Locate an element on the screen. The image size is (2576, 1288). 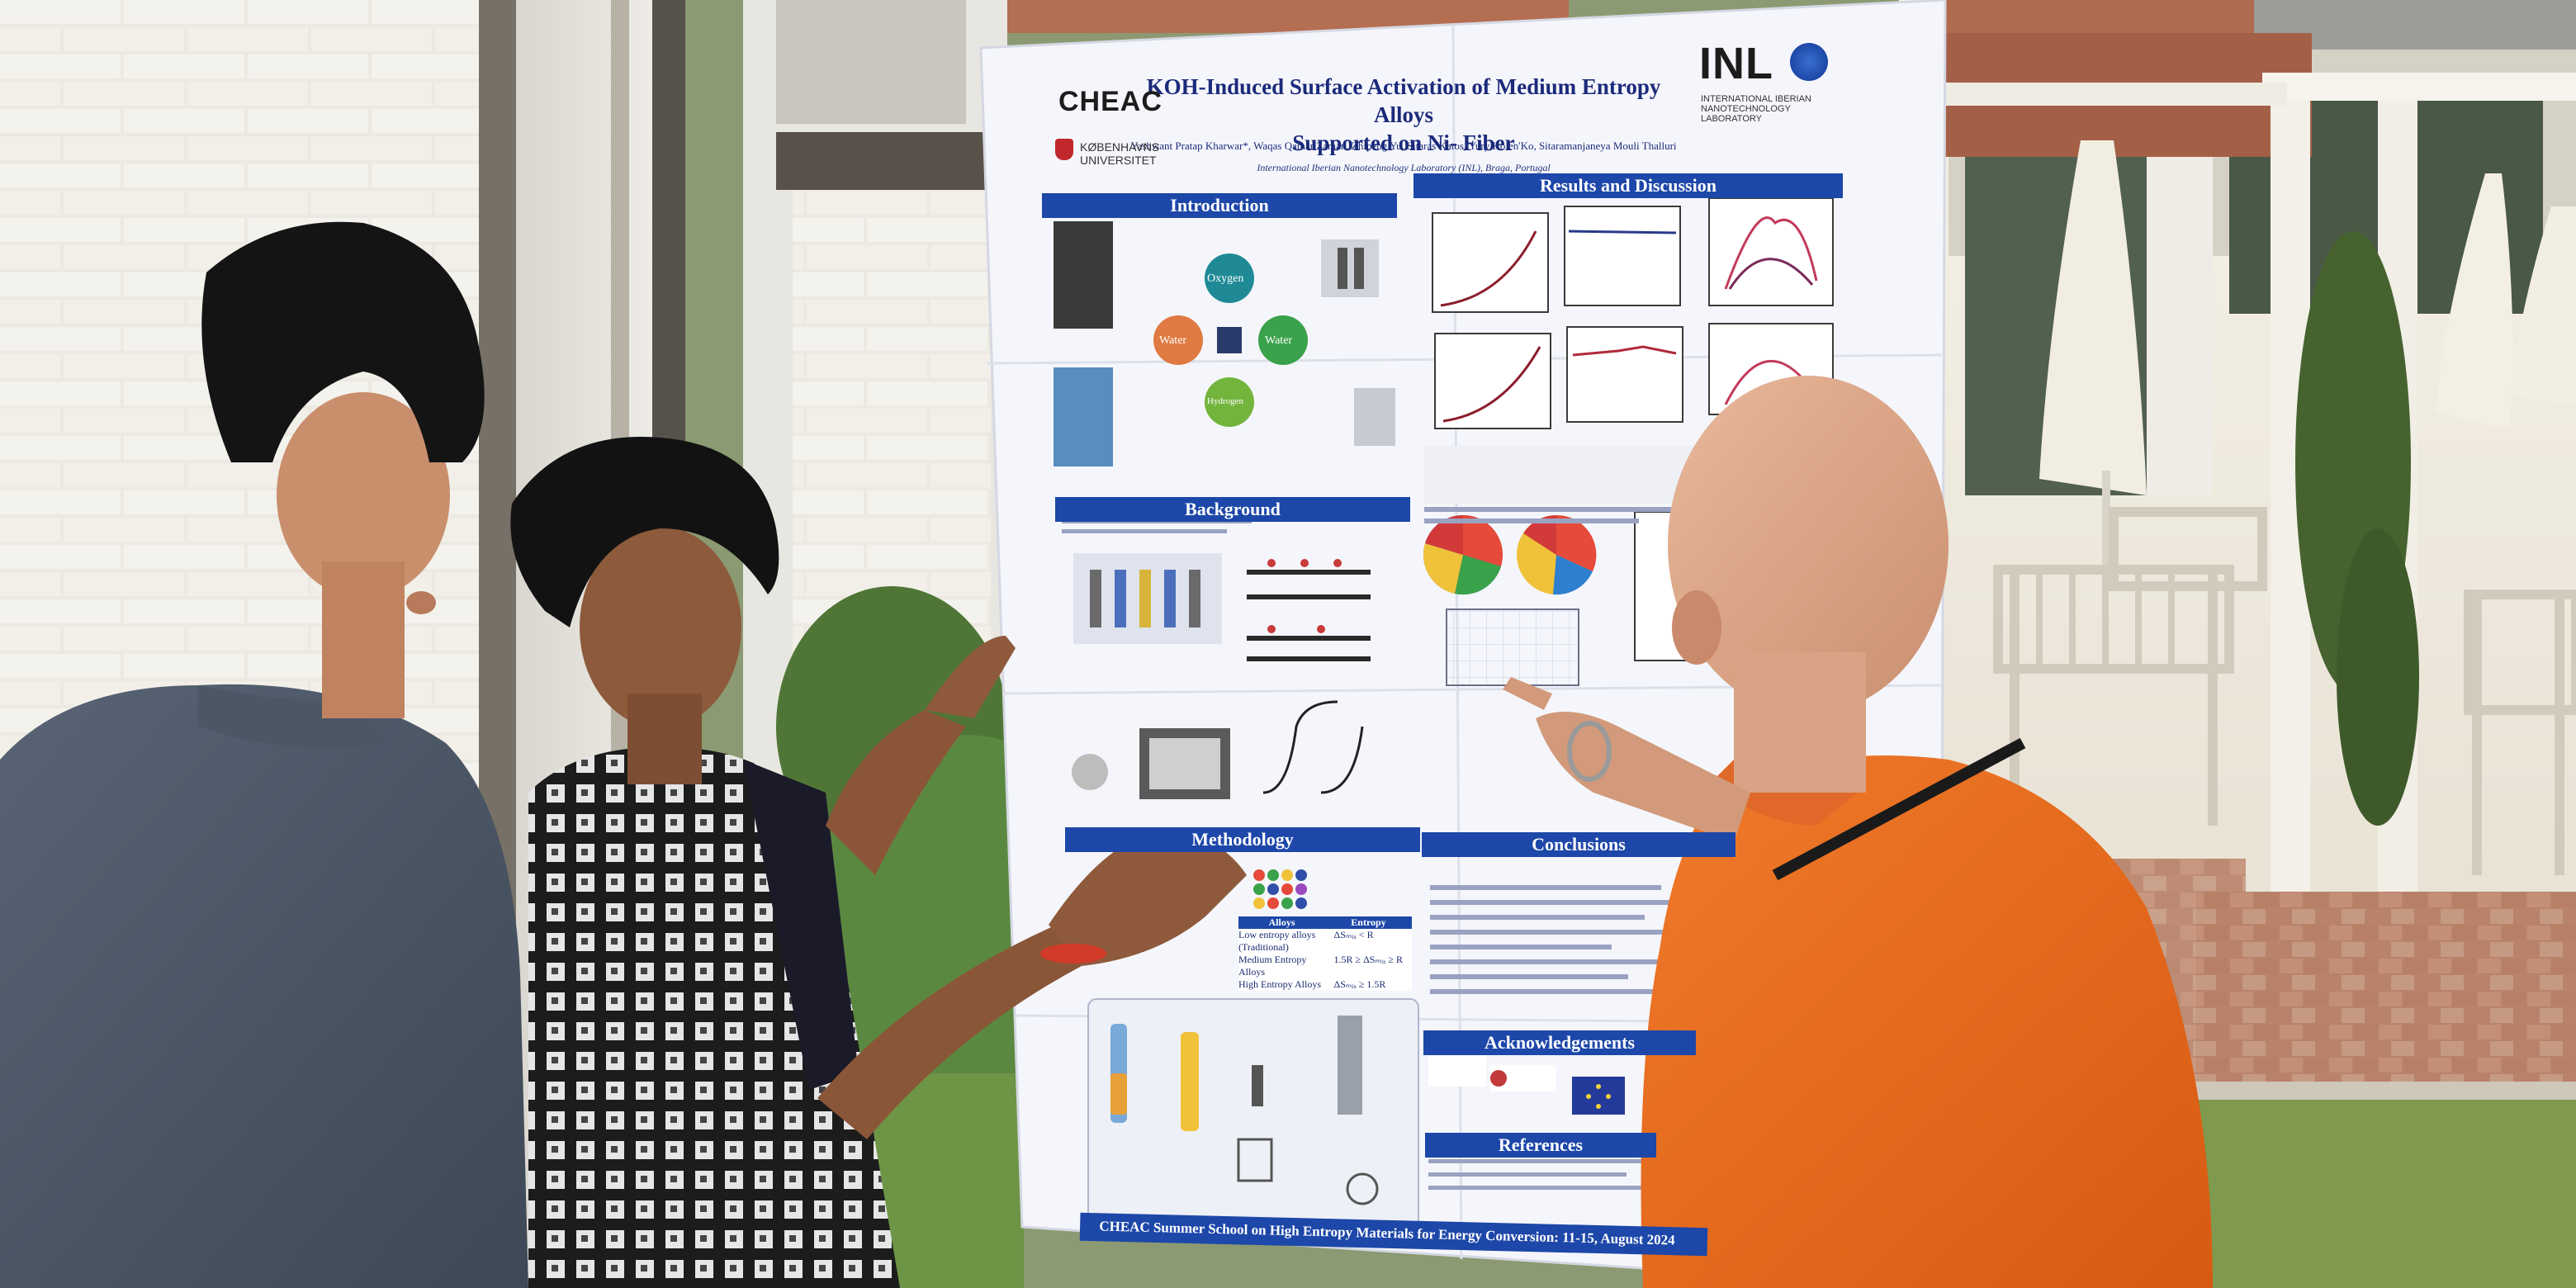
entropy-cell: ΔSₘᵢₓ < R is located at coordinates (1353, 934).